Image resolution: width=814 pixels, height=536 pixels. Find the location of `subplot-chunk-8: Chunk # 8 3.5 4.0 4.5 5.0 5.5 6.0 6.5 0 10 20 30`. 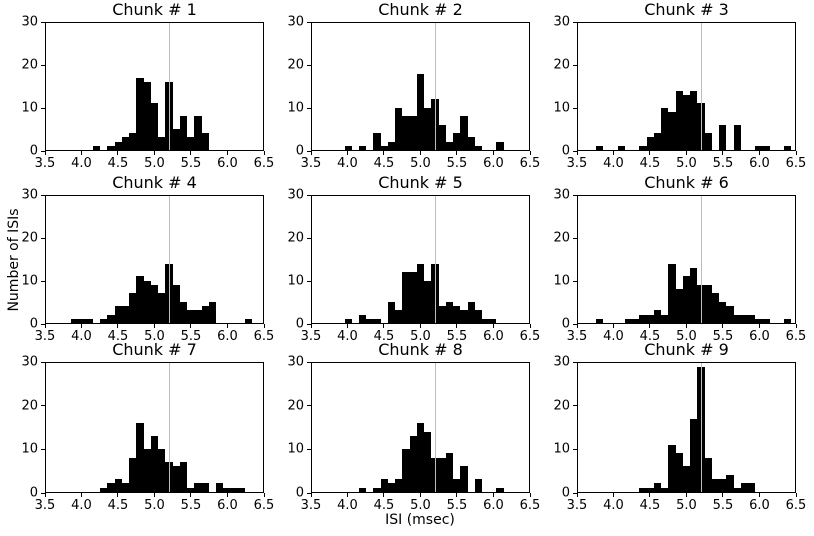

subplot-chunk-8: Chunk # 8 3.5 4.0 4.5 5.0 5.5 6.0 6.5 0 10 20 30 is located at coordinates (413, 427).